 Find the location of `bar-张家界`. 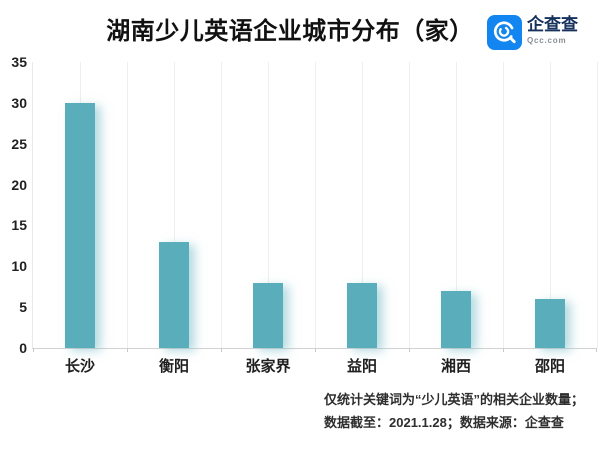

bar-张家界 is located at coordinates (268, 315).